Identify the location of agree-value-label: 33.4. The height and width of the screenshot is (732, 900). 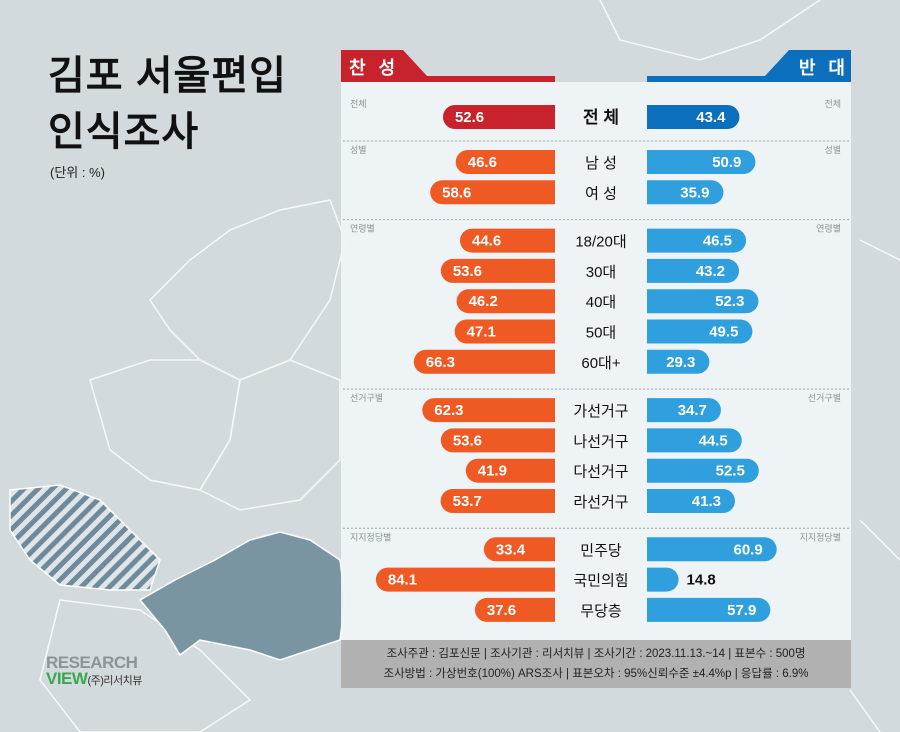
(511, 549).